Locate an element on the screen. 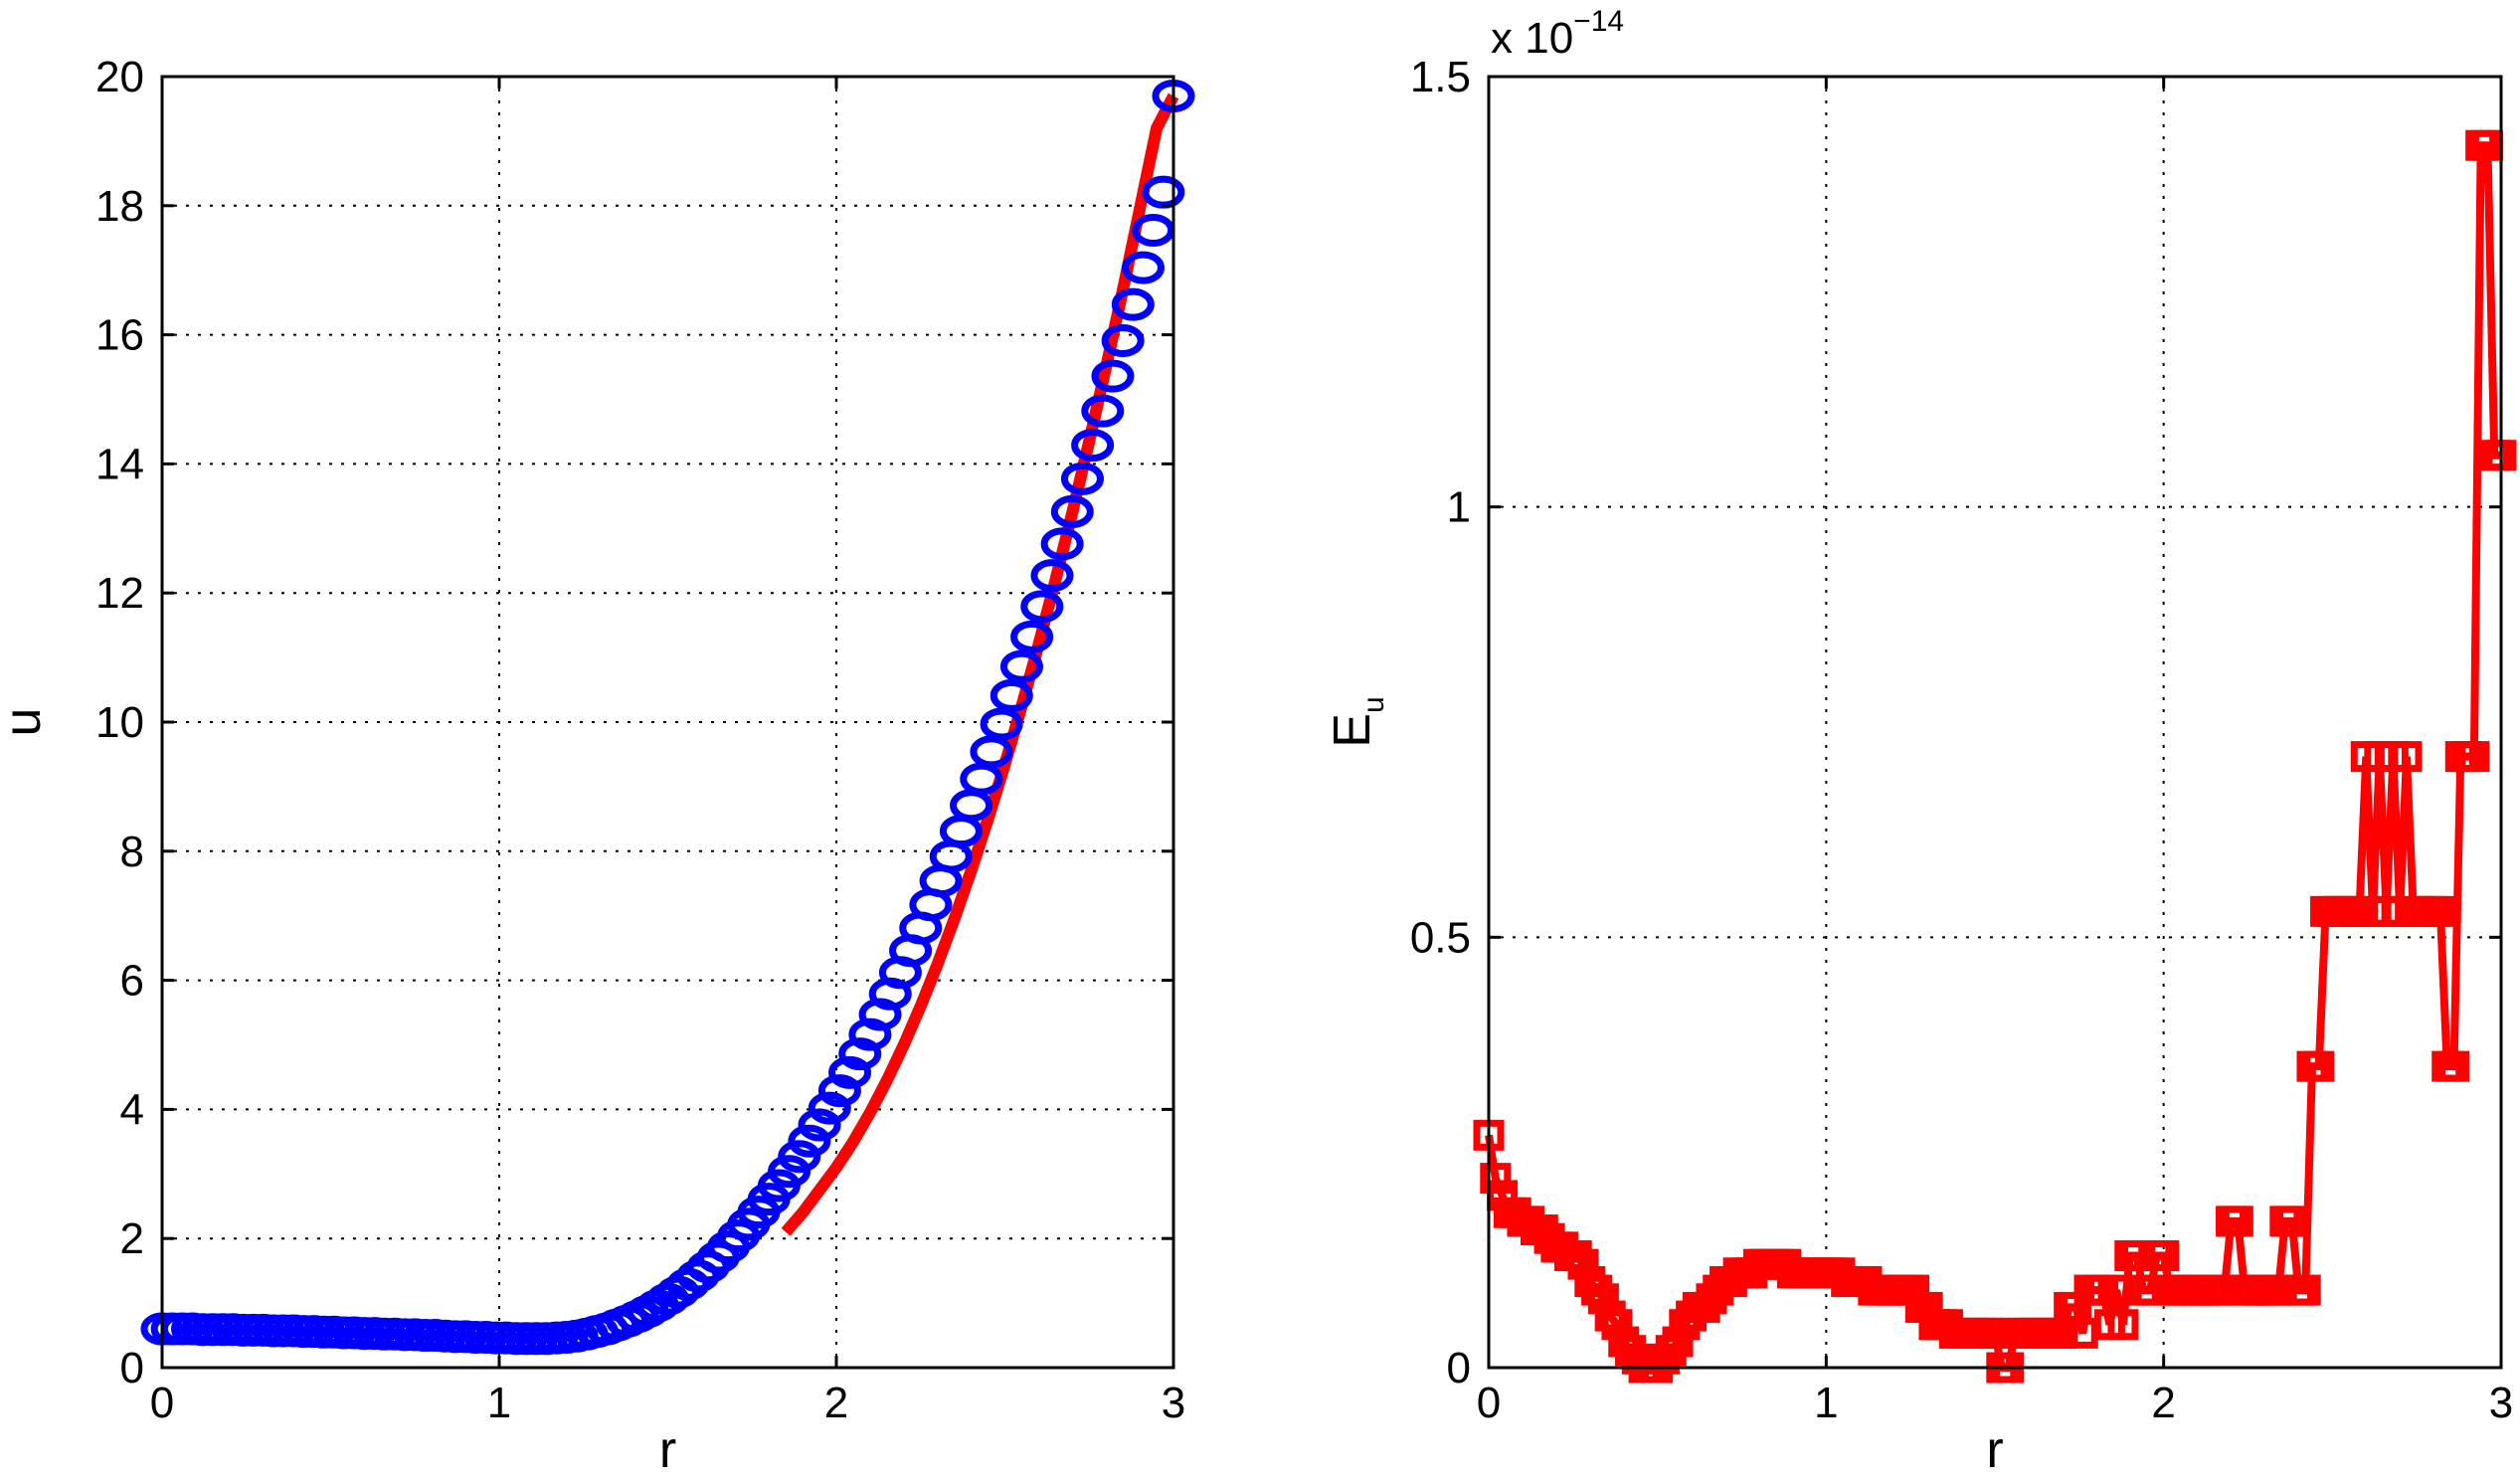 The height and width of the screenshot is (1481, 2520). chart-error-exponent-base: x 10 is located at coordinates (1532, 38).